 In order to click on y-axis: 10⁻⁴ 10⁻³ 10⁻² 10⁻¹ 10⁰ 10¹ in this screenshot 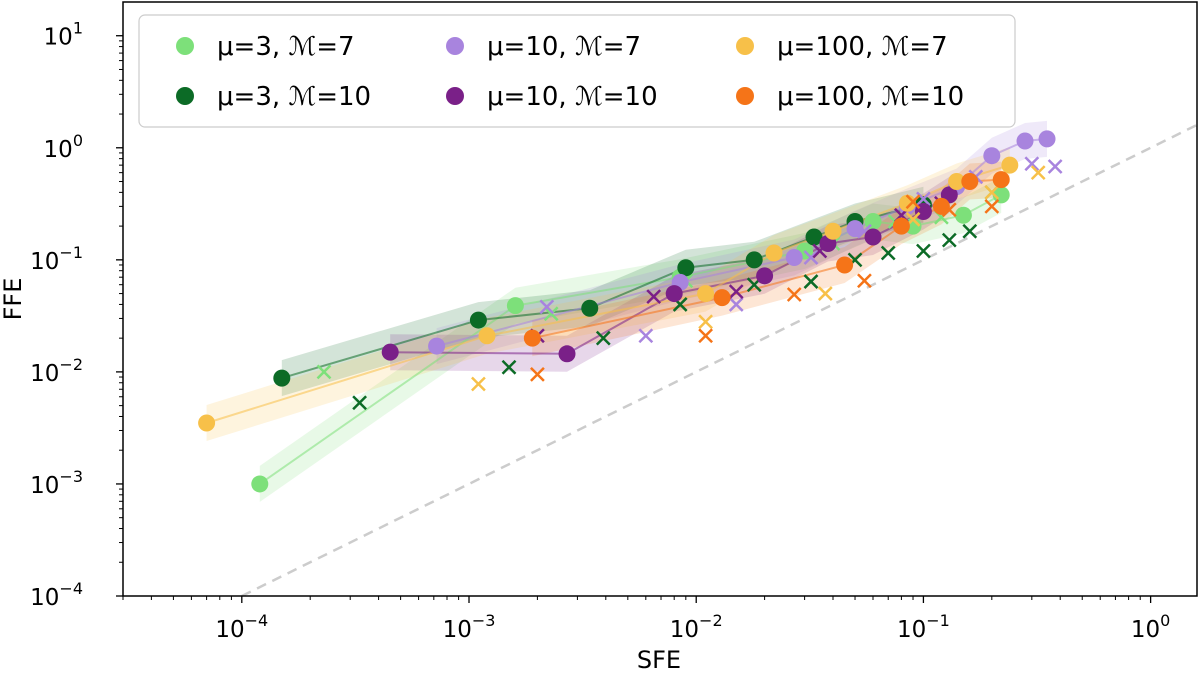, I will do `click(76, 315)`.